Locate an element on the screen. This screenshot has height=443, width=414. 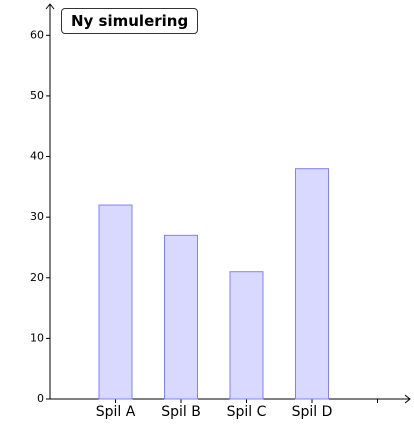
y-tick-label: 60 is located at coordinates (37, 34).